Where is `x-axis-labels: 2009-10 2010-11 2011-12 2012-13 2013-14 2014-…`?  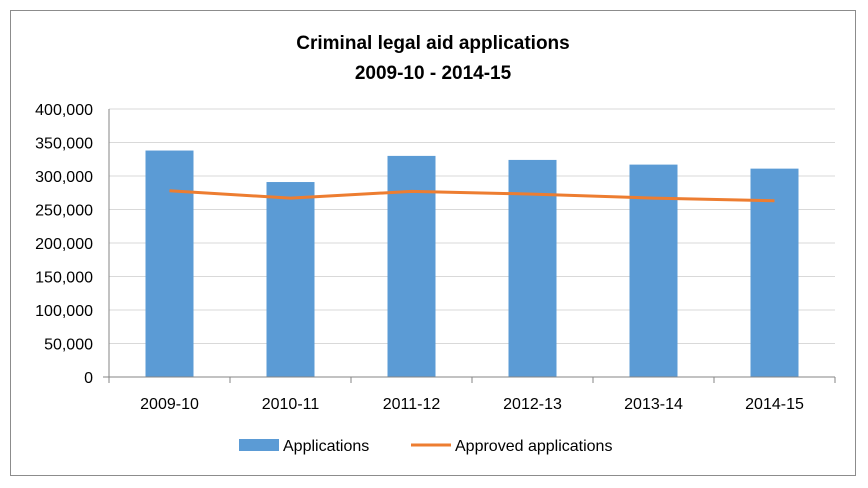
x-axis-labels: 2009-10 2010-11 2011-12 2012-13 2013-14 2014-… is located at coordinates (472, 404).